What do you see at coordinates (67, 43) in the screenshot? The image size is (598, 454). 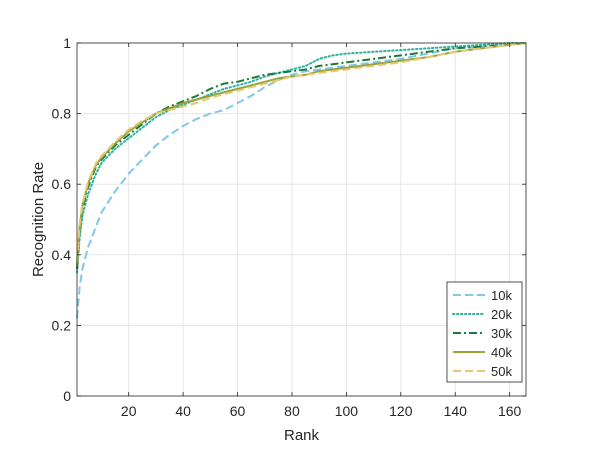 I see `y-tick-label: 1` at bounding box center [67, 43].